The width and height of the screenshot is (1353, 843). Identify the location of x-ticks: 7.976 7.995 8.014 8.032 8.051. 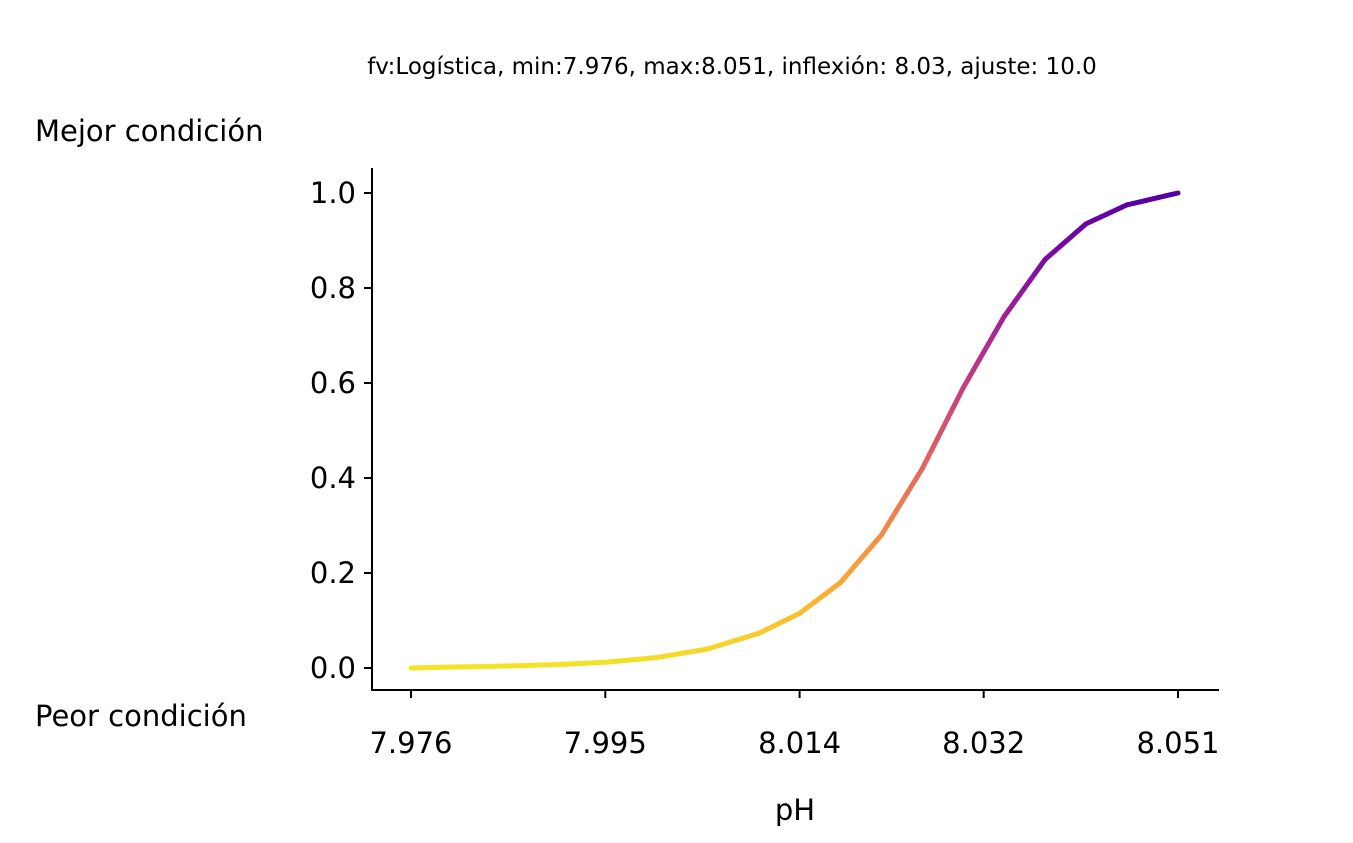
(794, 725).